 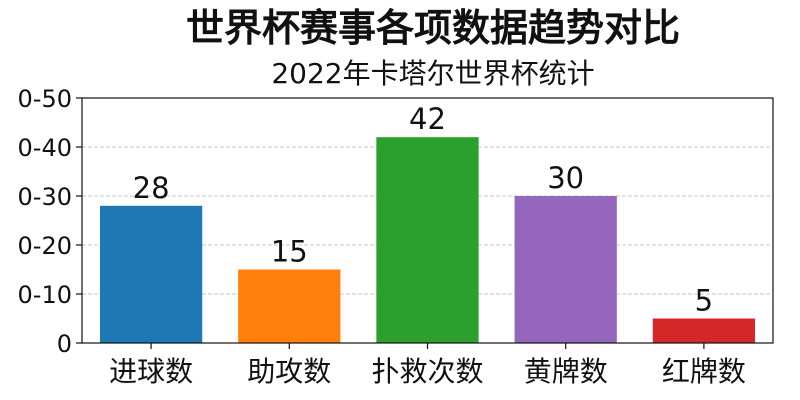 What do you see at coordinates (151, 371) in the screenshot?
I see `x-tick-label: 进球数` at bounding box center [151, 371].